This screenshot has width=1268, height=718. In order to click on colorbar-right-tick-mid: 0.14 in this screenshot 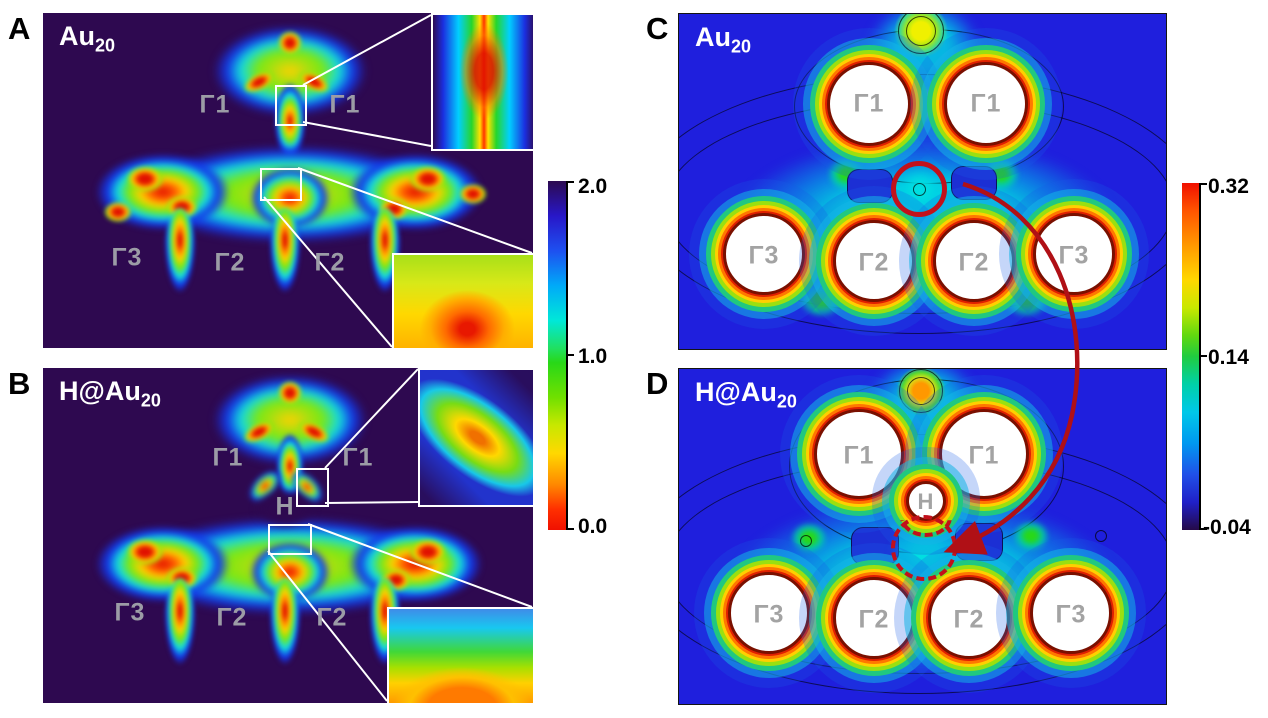, I will do `click(1228, 357)`.